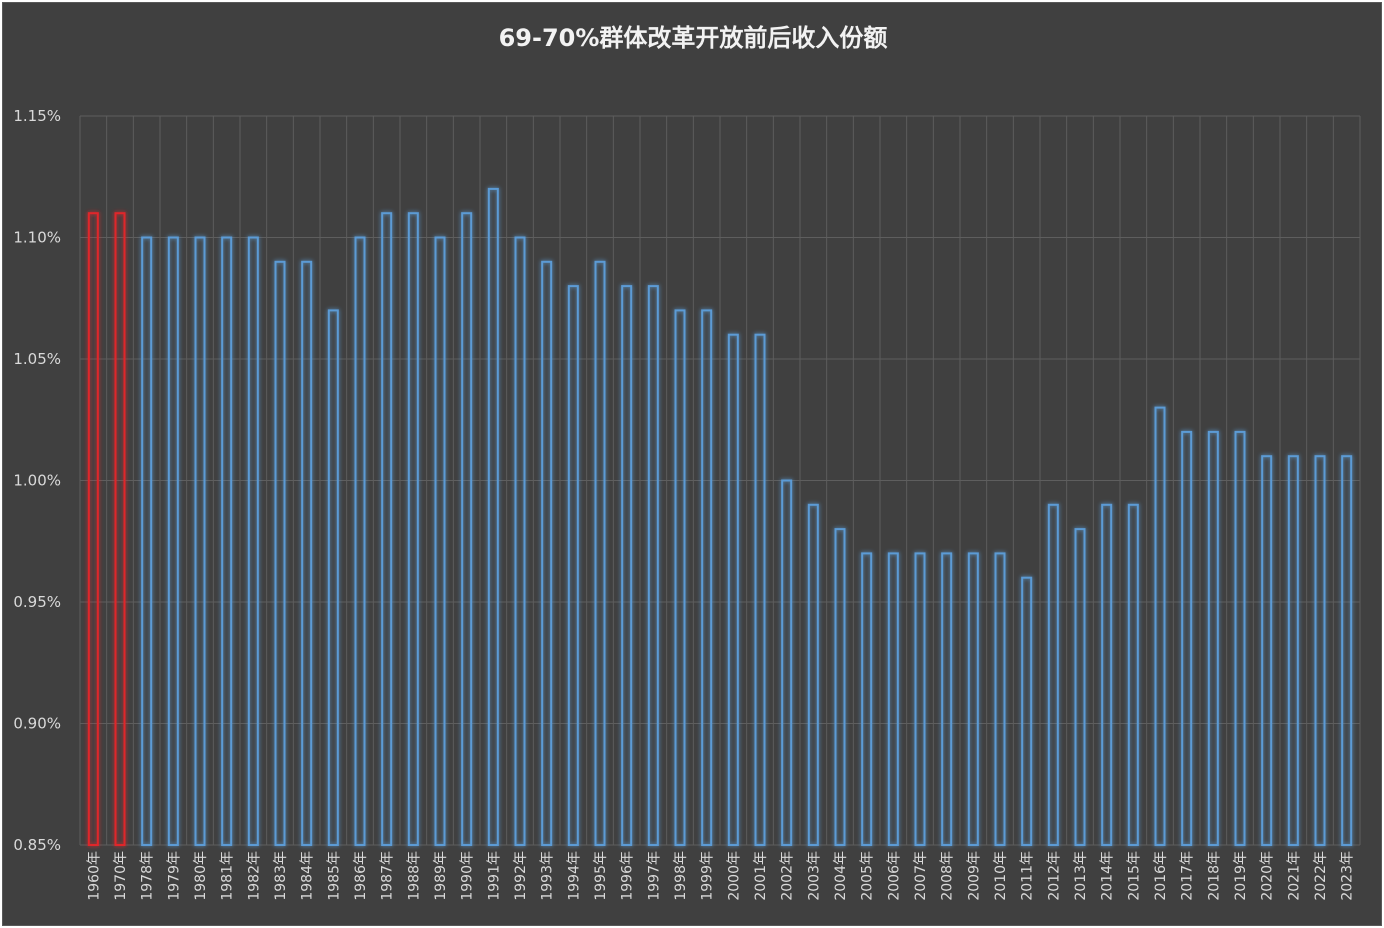  What do you see at coordinates (948, 876) in the screenshot?
I see `x-tick-label: 2008年` at bounding box center [948, 876].